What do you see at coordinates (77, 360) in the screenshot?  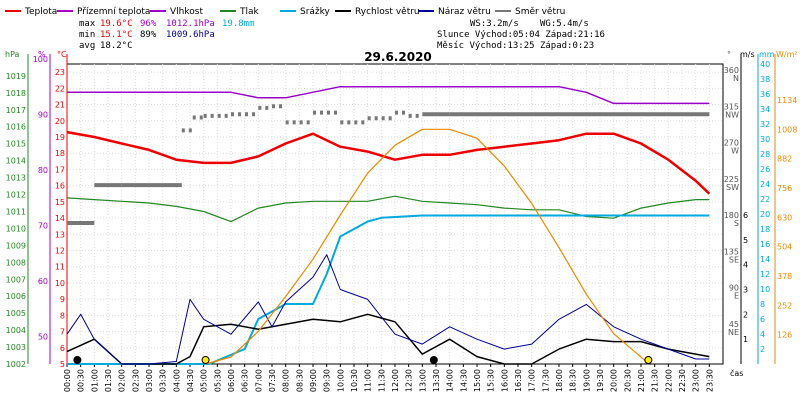 I see `marker-moon-set` at bounding box center [77, 360].